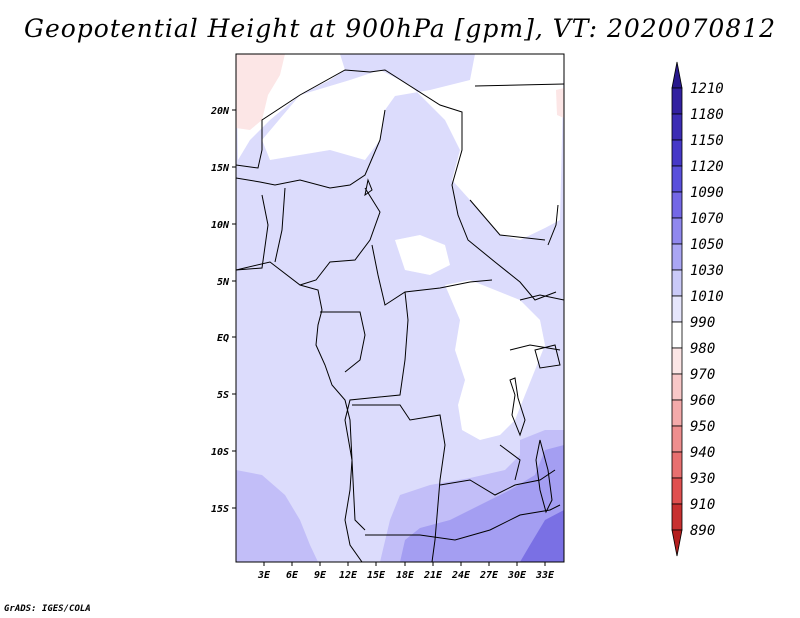 This screenshot has height=618, width=800. What do you see at coordinates (320, 575) in the screenshot?
I see `lon-label-9e: 9E` at bounding box center [320, 575].